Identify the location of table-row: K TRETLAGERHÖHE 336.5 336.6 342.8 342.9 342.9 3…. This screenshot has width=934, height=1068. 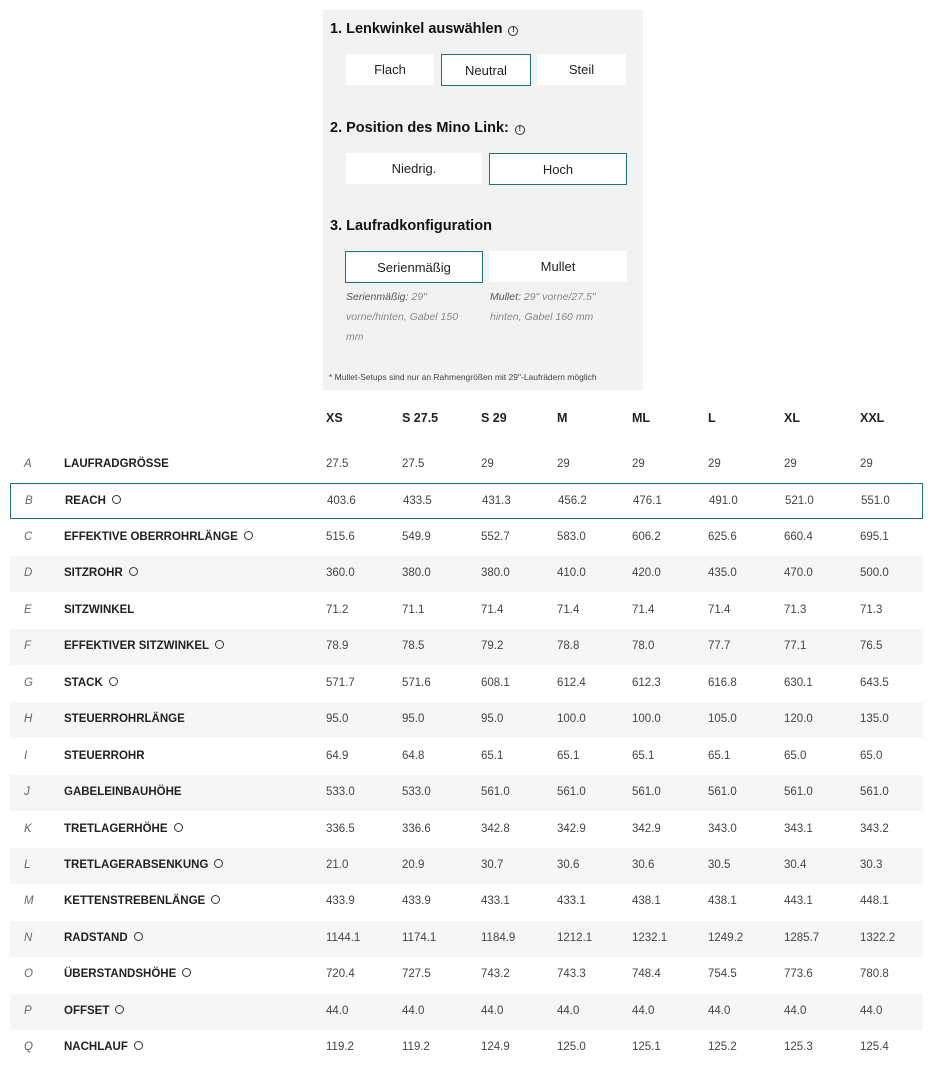
(466, 830).